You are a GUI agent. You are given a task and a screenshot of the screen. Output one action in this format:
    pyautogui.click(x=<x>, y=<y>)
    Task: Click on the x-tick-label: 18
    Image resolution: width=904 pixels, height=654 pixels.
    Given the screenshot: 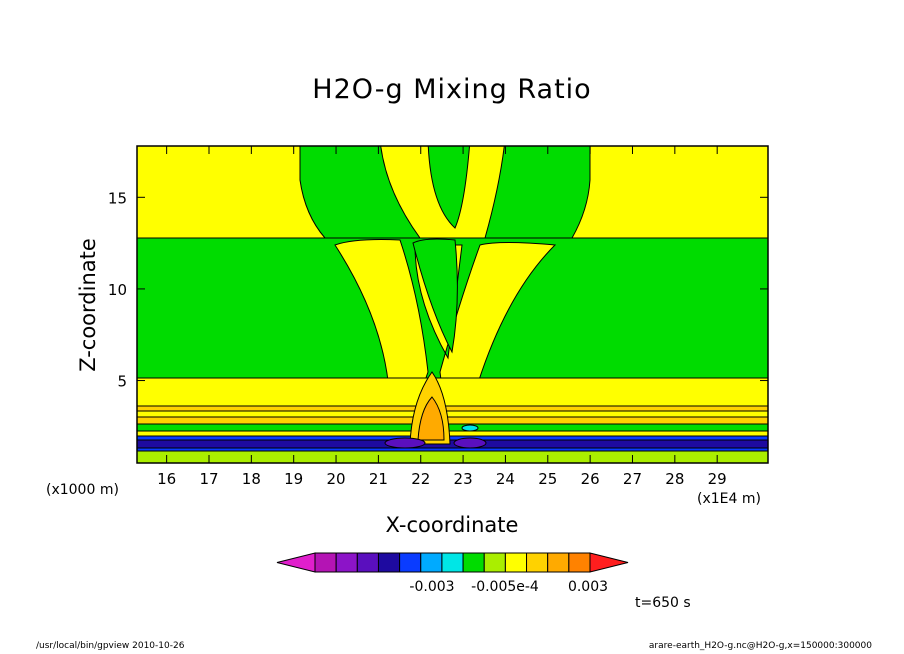 What is the action you would take?
    pyautogui.click(x=251, y=479)
    